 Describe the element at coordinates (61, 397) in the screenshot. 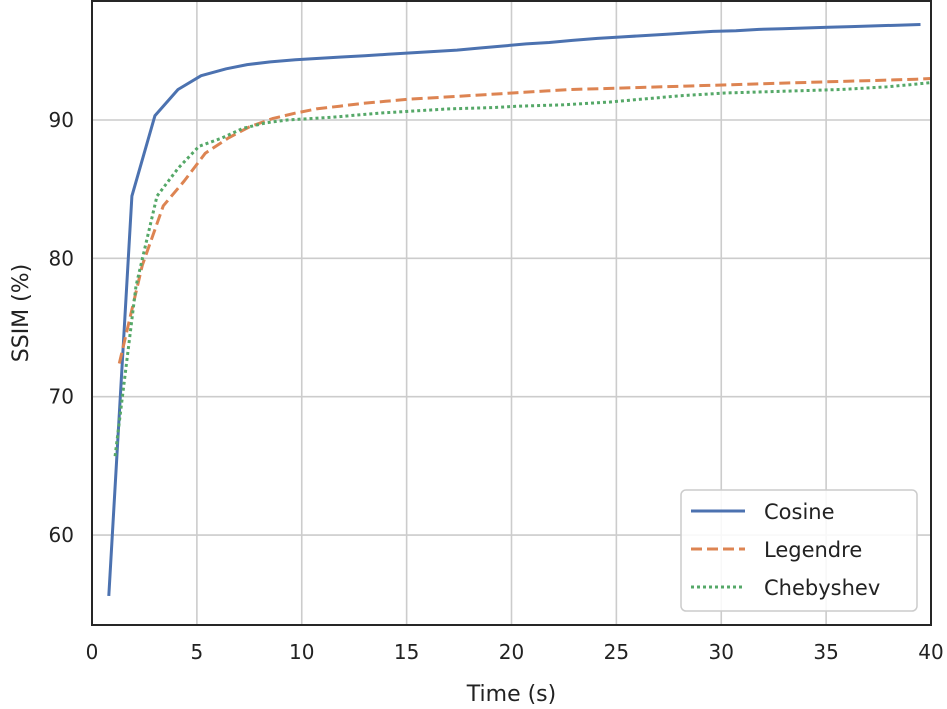

I see `y-tick-label: 70` at that location.